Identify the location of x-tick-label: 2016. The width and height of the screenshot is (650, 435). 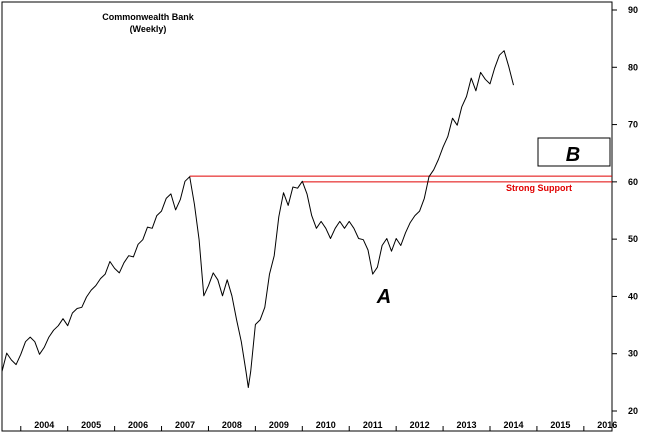
(607, 425).